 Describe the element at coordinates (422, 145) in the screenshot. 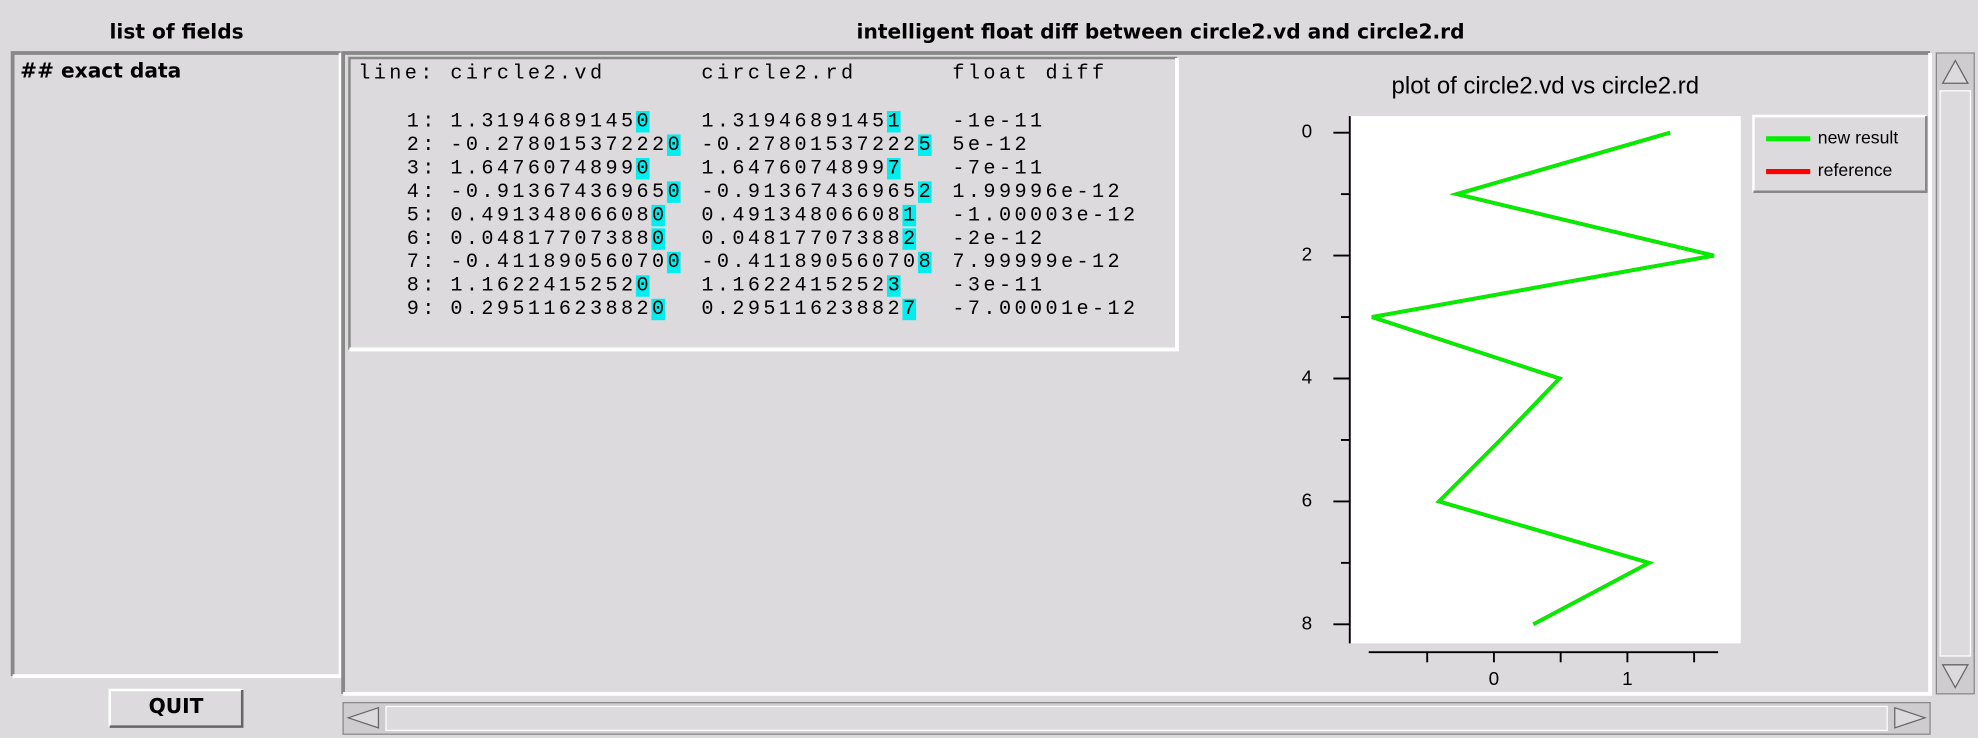

I see `line-number: 2:` at that location.